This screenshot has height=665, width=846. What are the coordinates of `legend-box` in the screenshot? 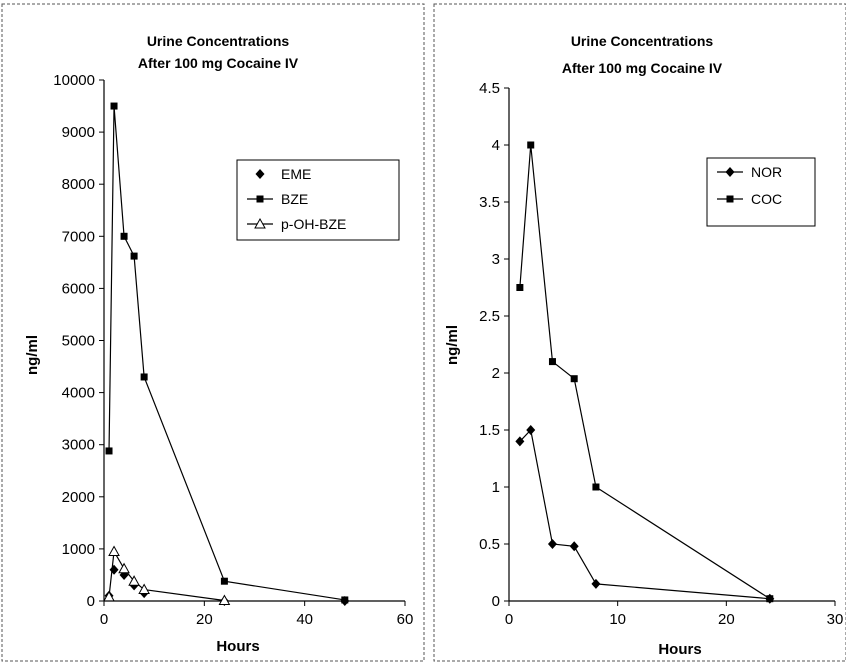 It's located at (761, 192).